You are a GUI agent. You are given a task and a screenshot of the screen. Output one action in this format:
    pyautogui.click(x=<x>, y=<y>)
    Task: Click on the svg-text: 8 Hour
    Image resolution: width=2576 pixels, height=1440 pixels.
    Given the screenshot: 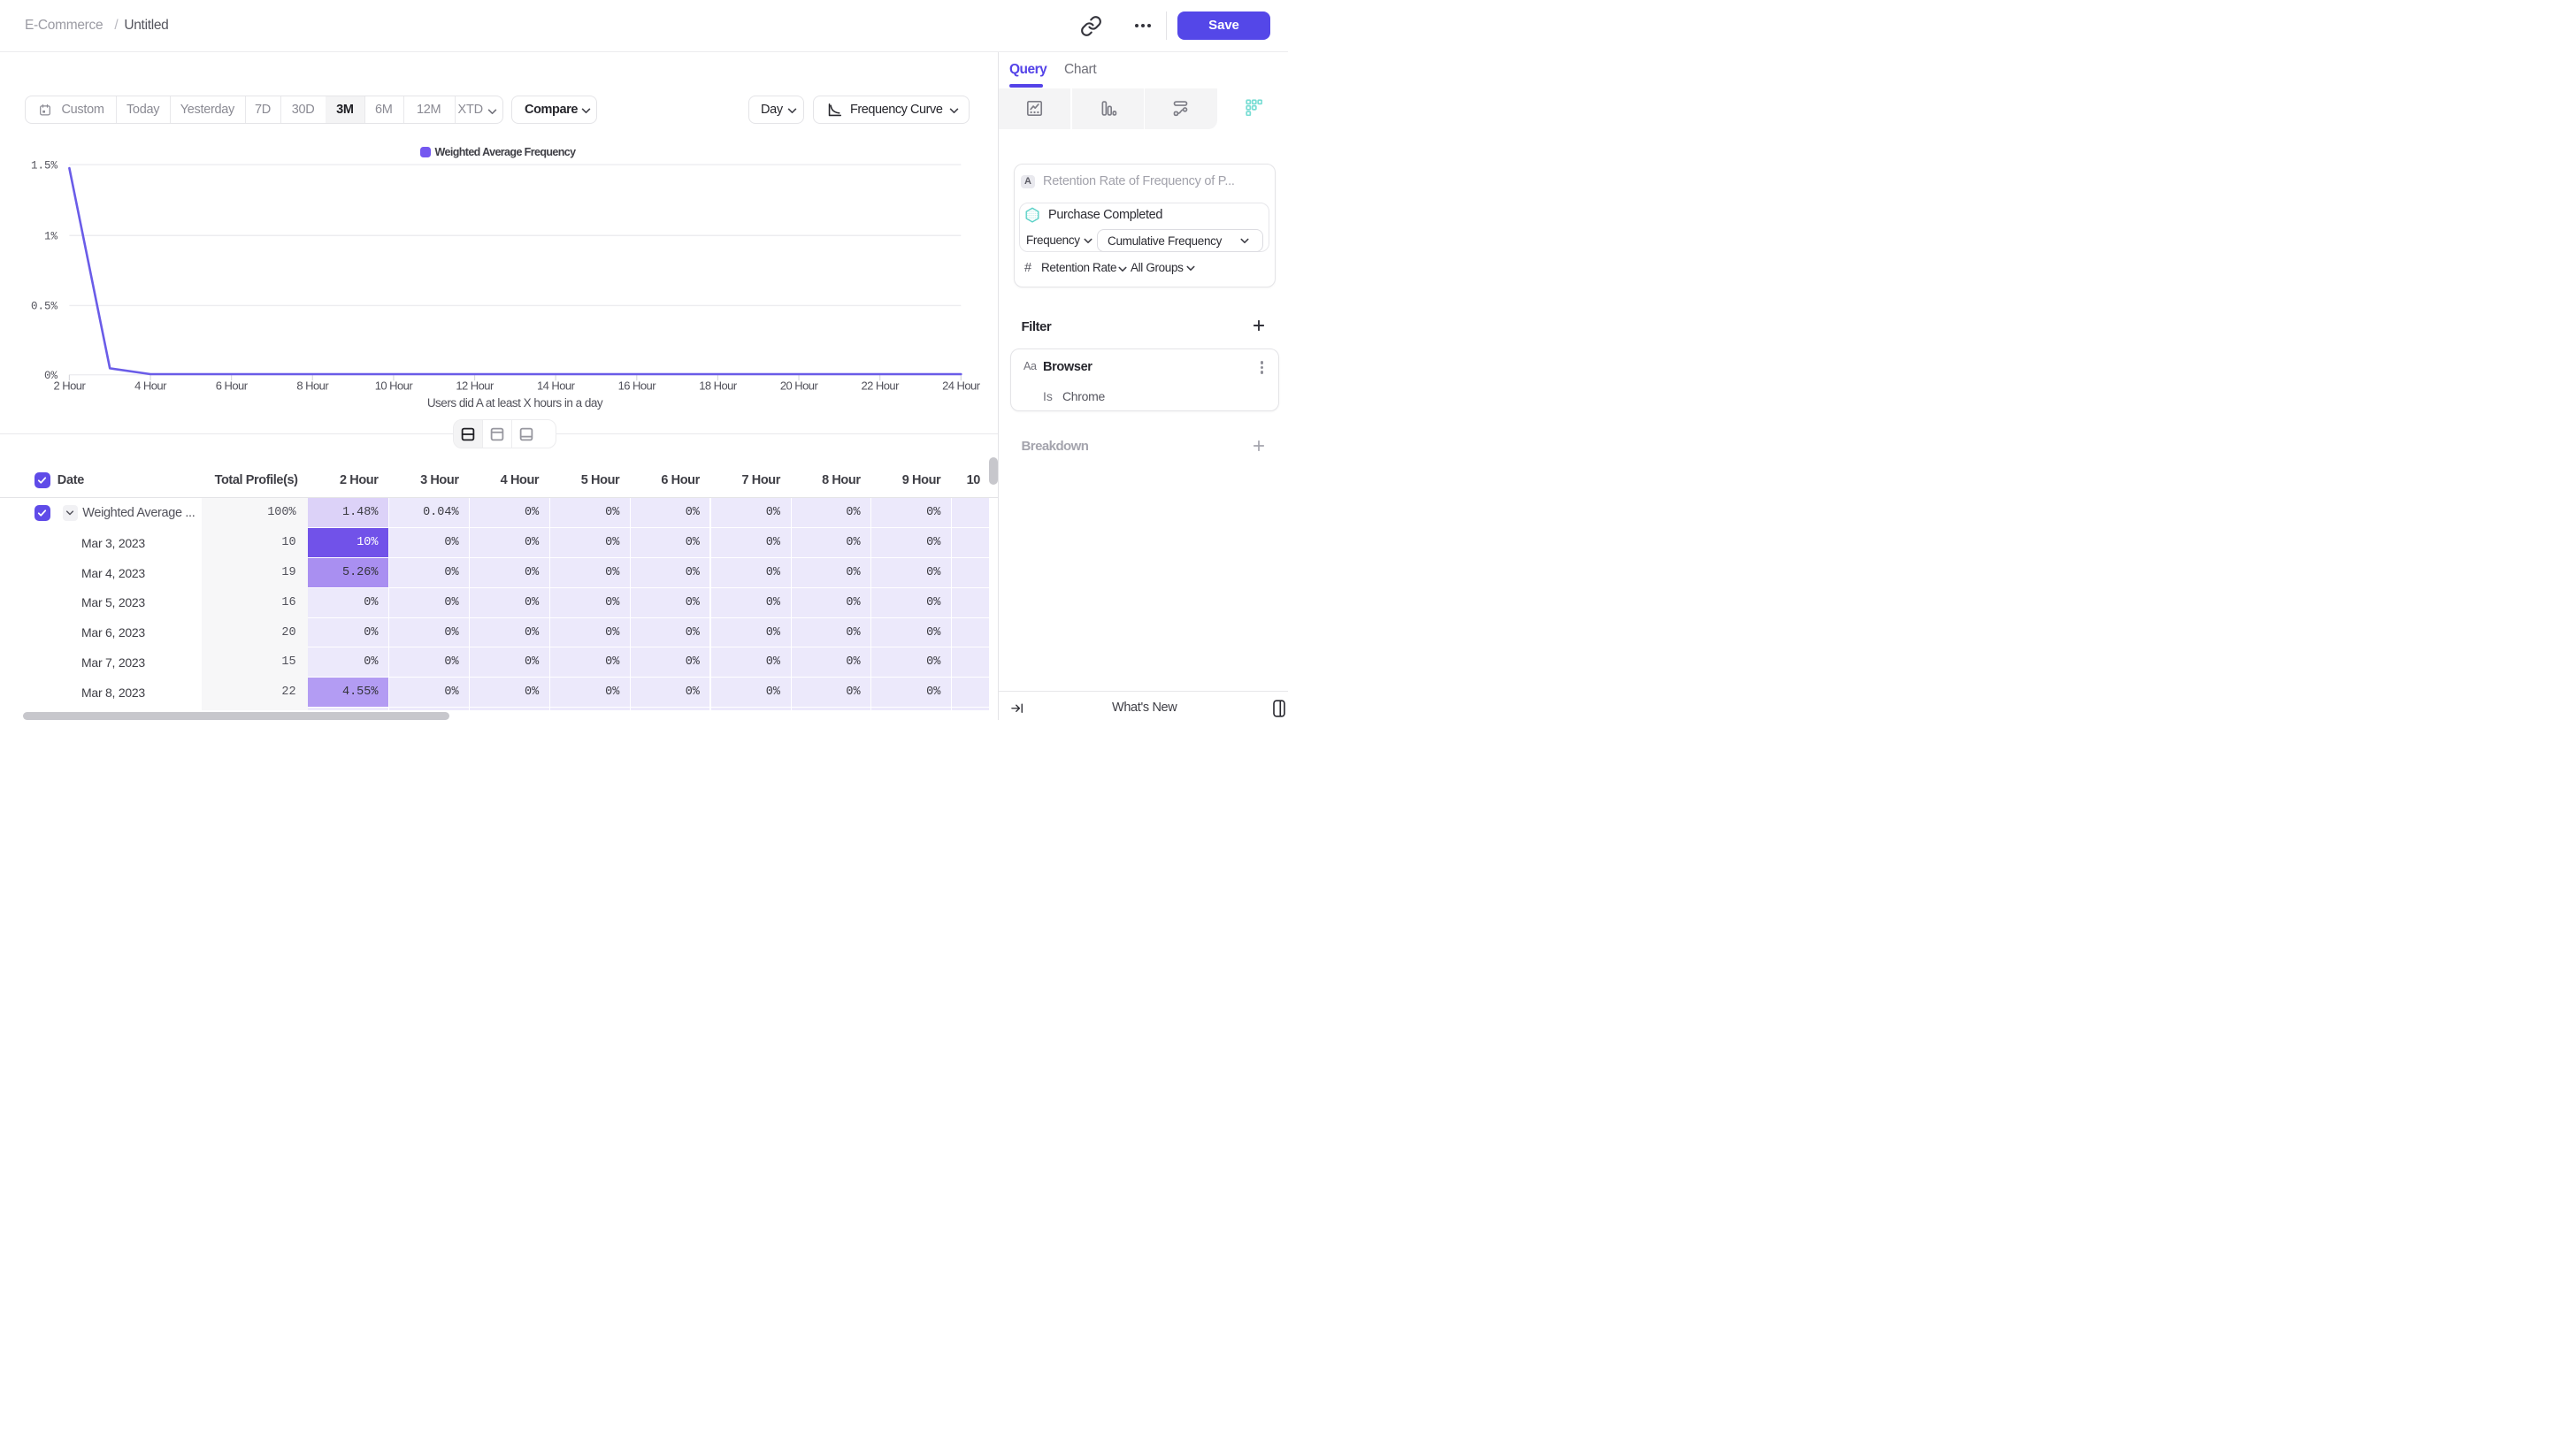 What is the action you would take?
    pyautogui.click(x=312, y=386)
    